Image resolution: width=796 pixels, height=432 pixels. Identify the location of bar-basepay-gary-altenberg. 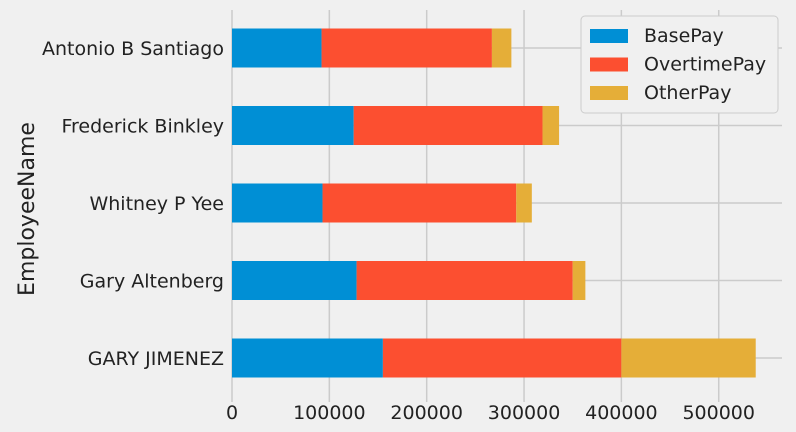
(294, 280).